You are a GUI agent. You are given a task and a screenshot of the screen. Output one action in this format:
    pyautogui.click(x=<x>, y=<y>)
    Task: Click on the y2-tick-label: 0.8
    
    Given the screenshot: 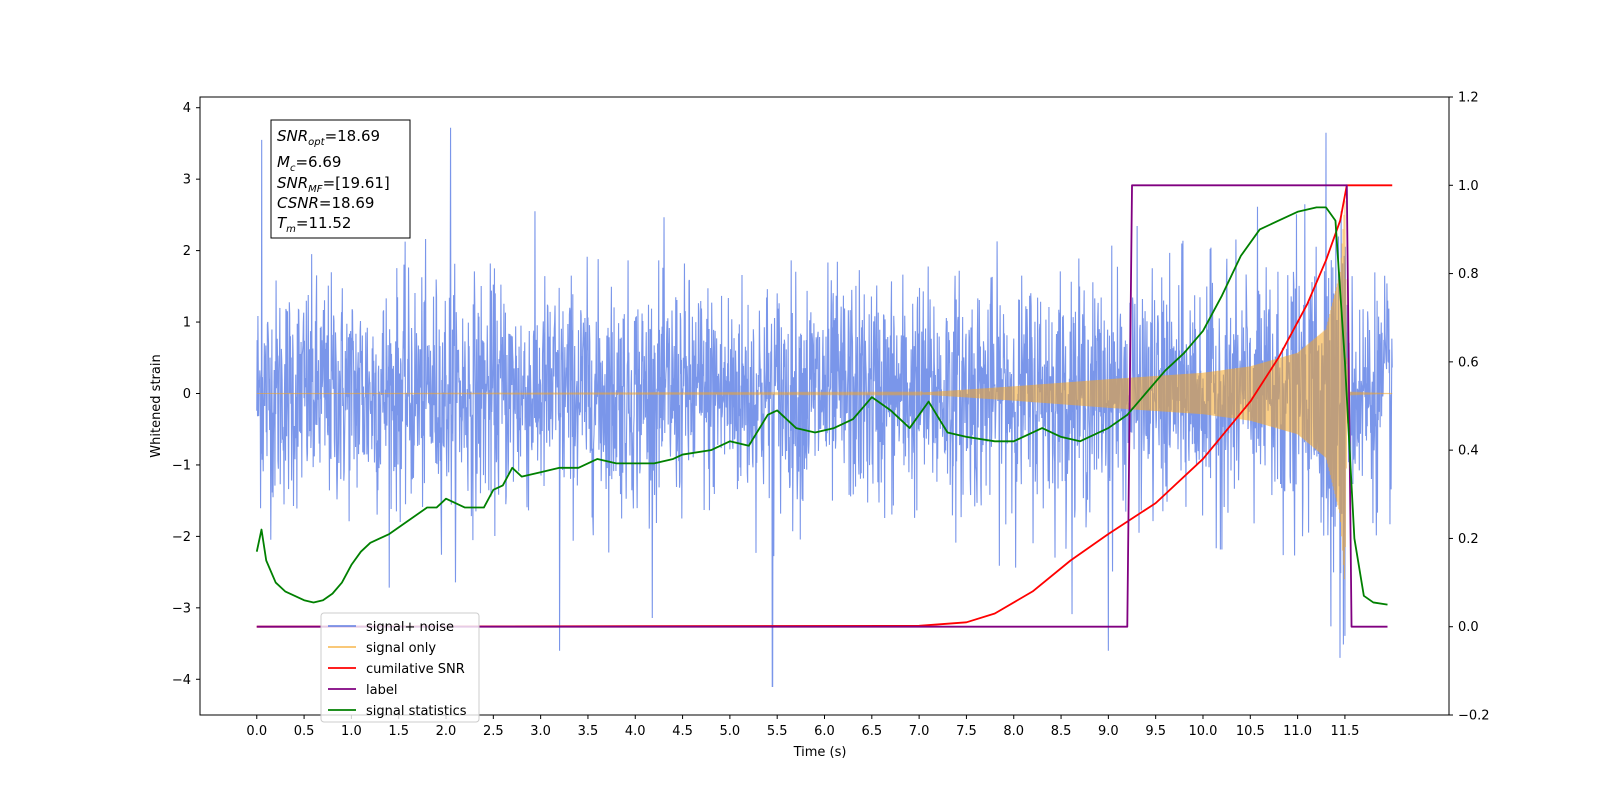 What is the action you would take?
    pyautogui.click(x=1468, y=274)
    